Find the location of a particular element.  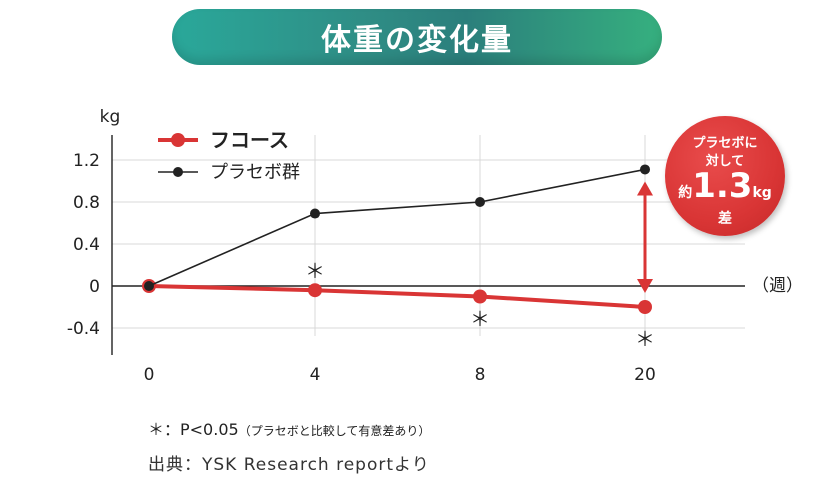

placebo-series-line is located at coordinates (397, 227).